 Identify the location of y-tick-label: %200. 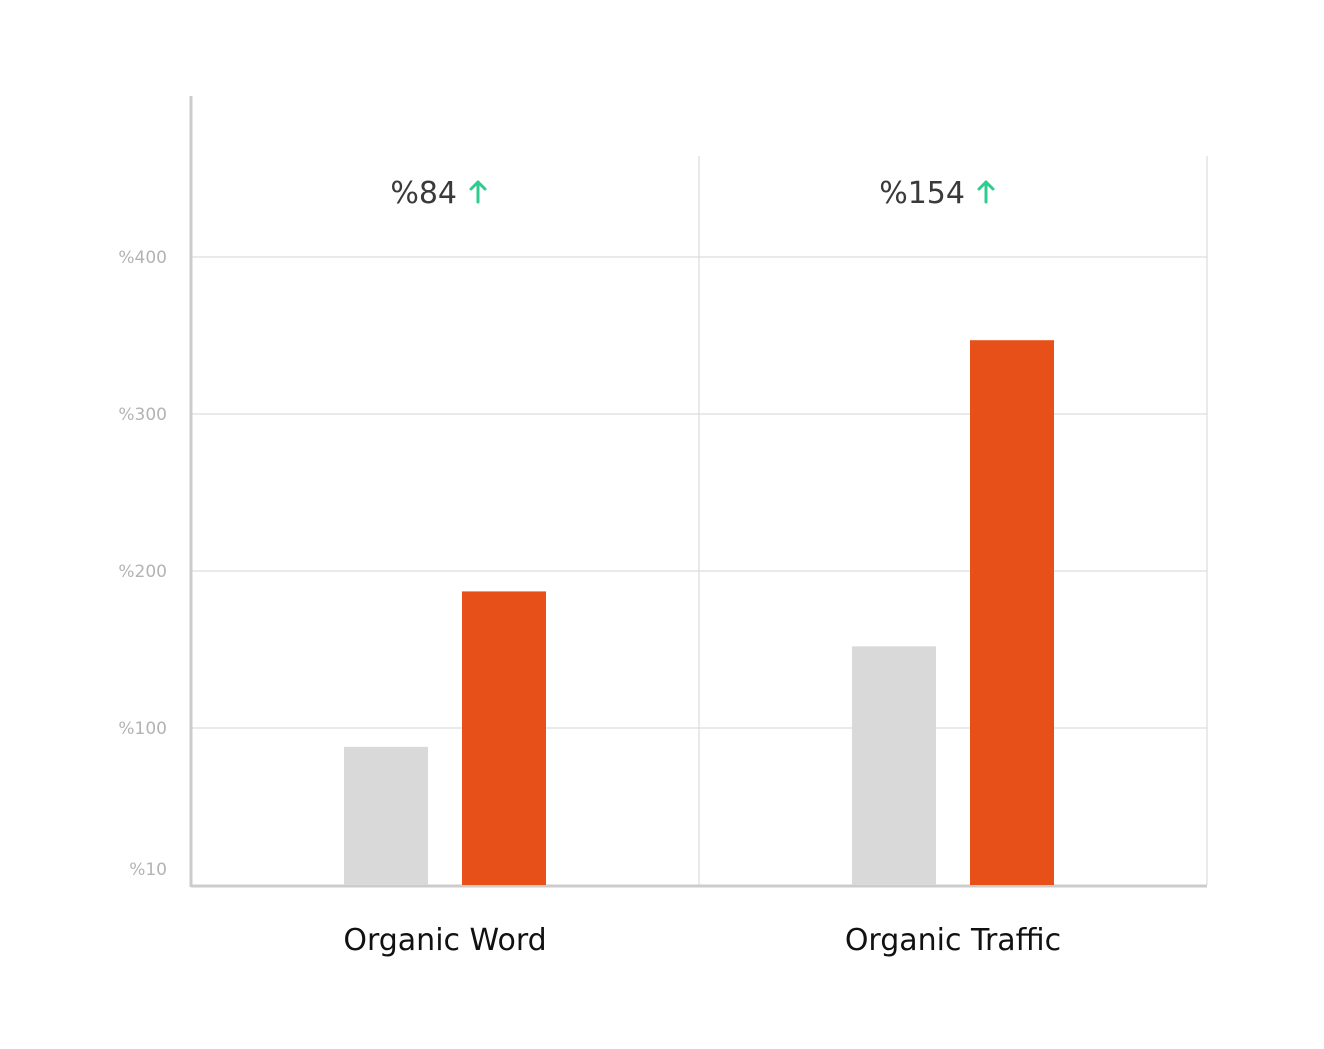
(142, 572).